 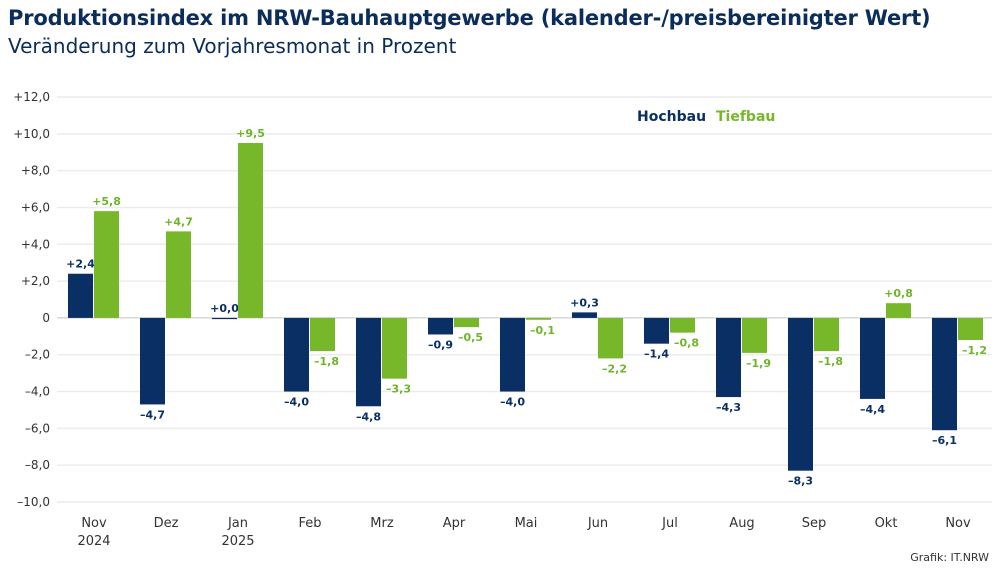 What do you see at coordinates (166, 523) in the screenshot?
I see `x-tick-label: Dez` at bounding box center [166, 523].